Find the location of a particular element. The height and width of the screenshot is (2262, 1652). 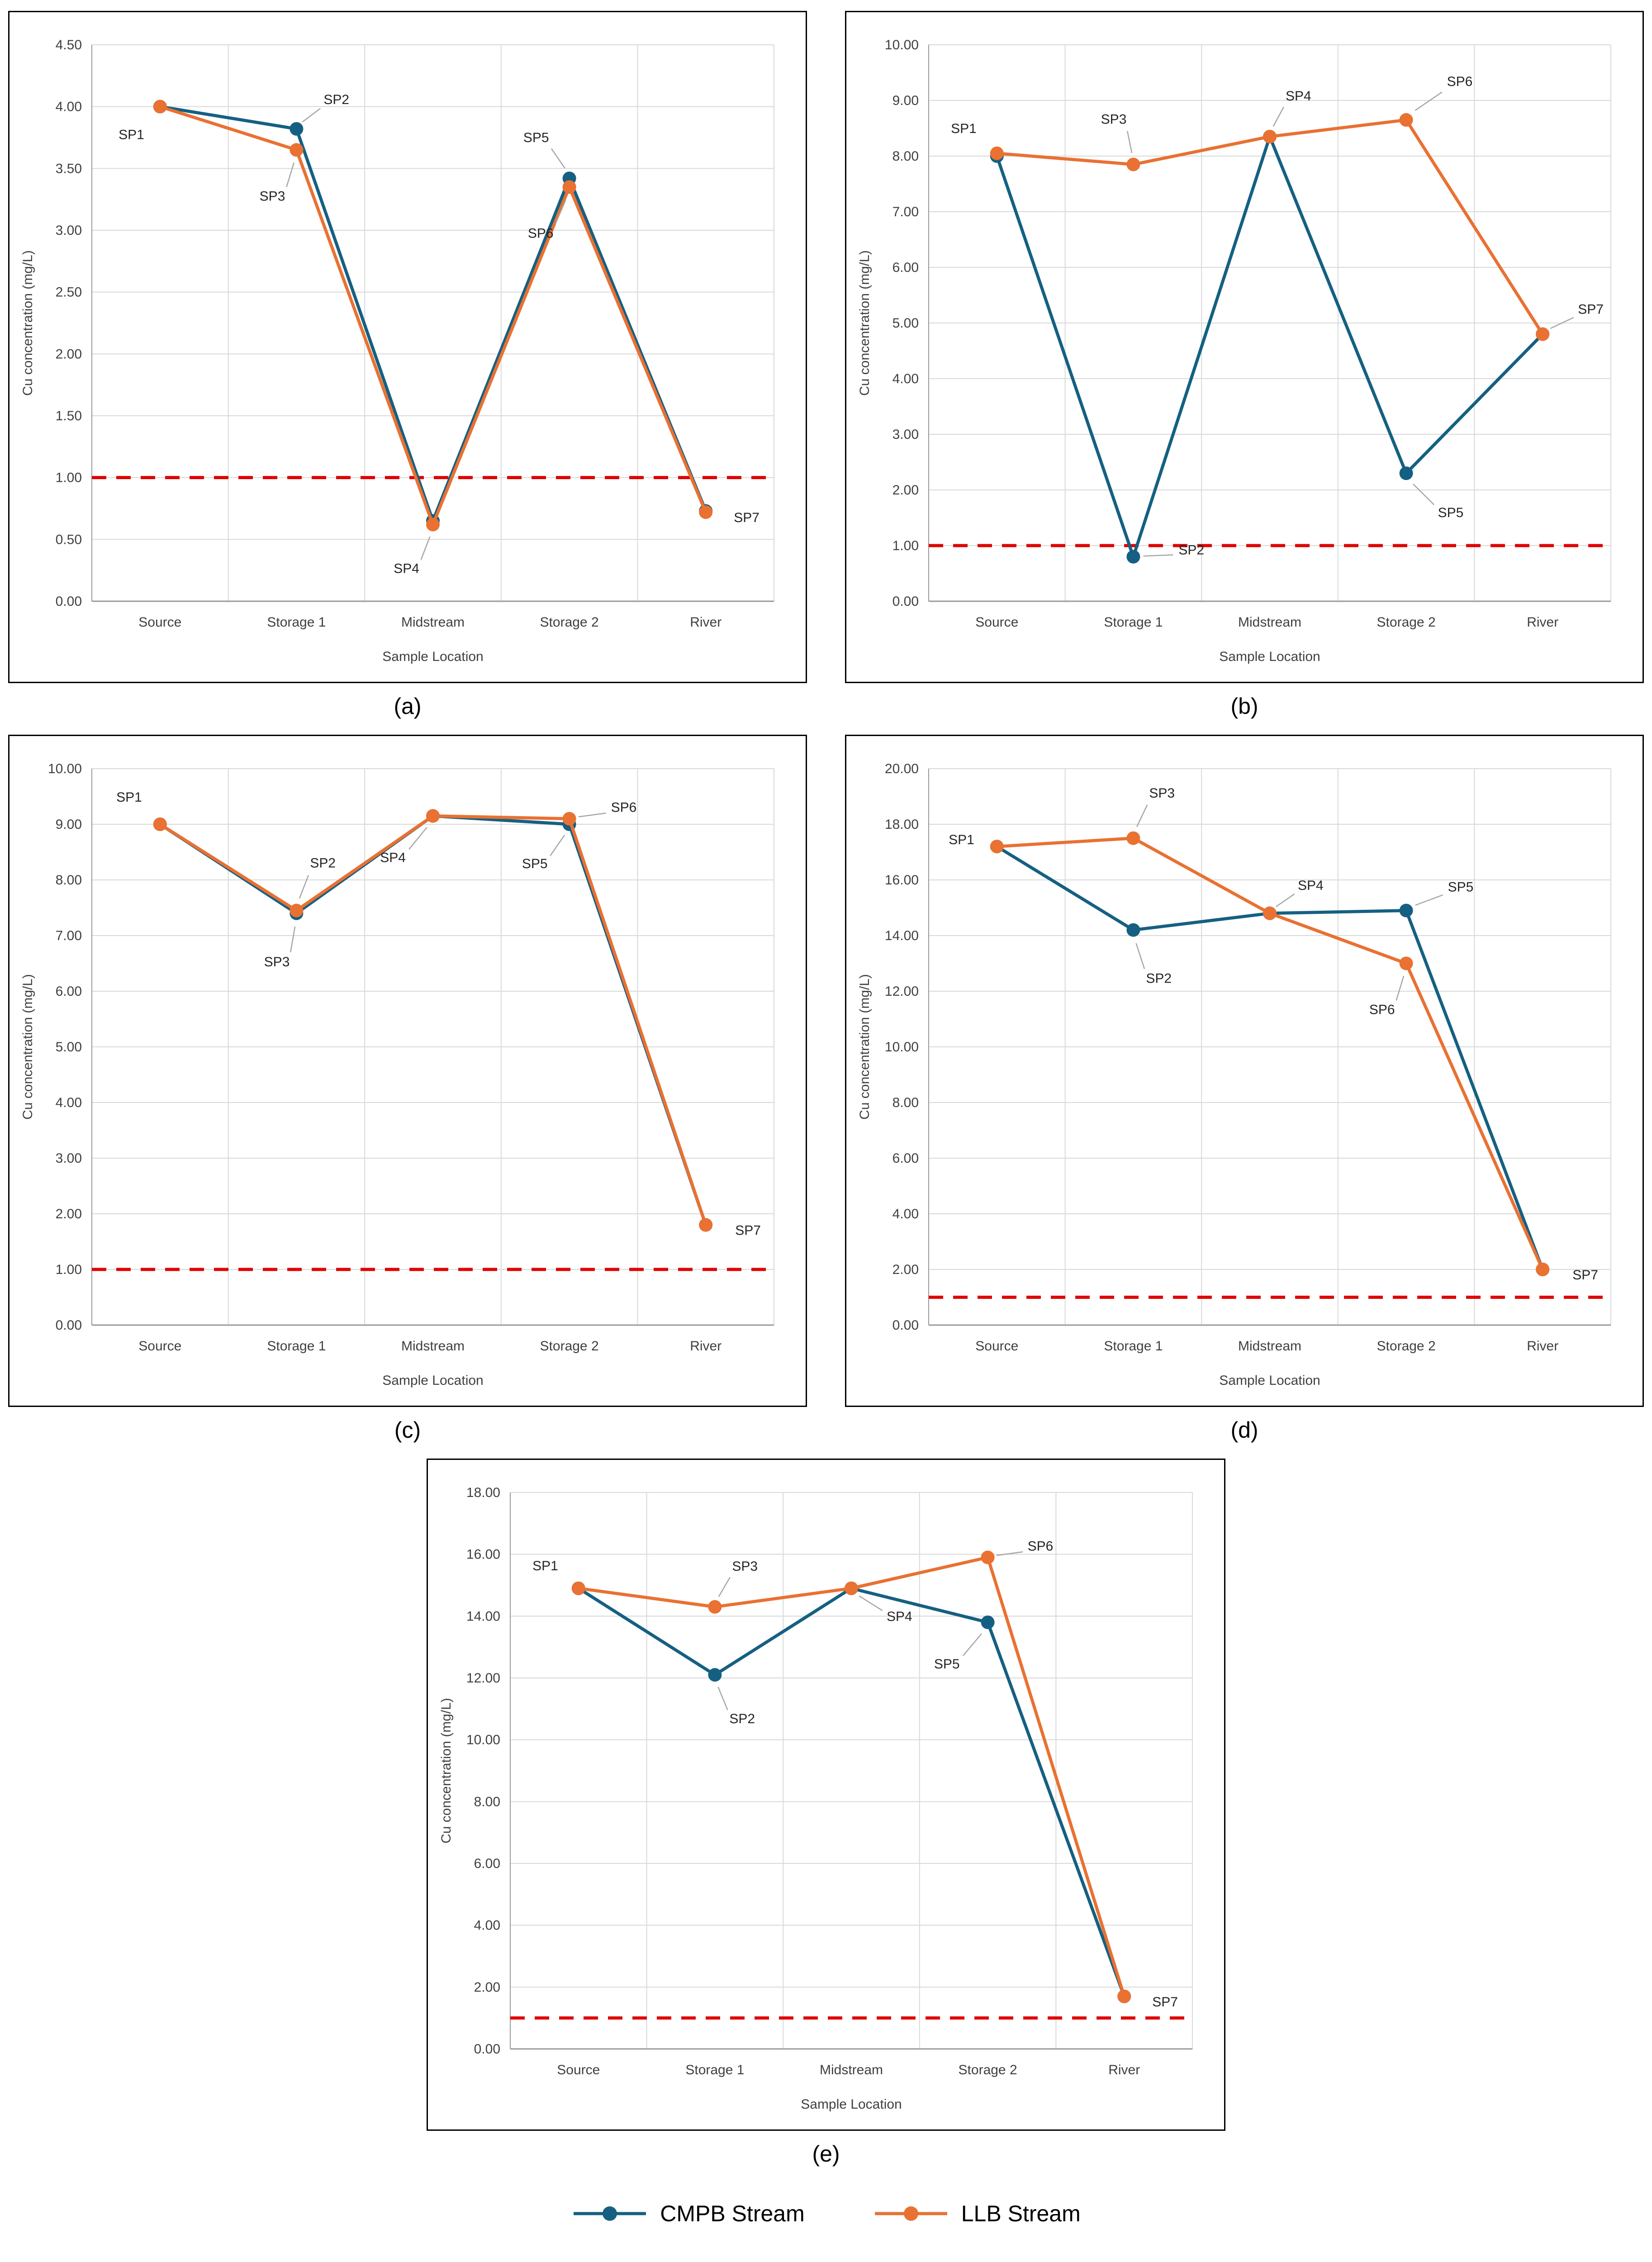

svg-text: 3.50 is located at coordinates (69, 168).